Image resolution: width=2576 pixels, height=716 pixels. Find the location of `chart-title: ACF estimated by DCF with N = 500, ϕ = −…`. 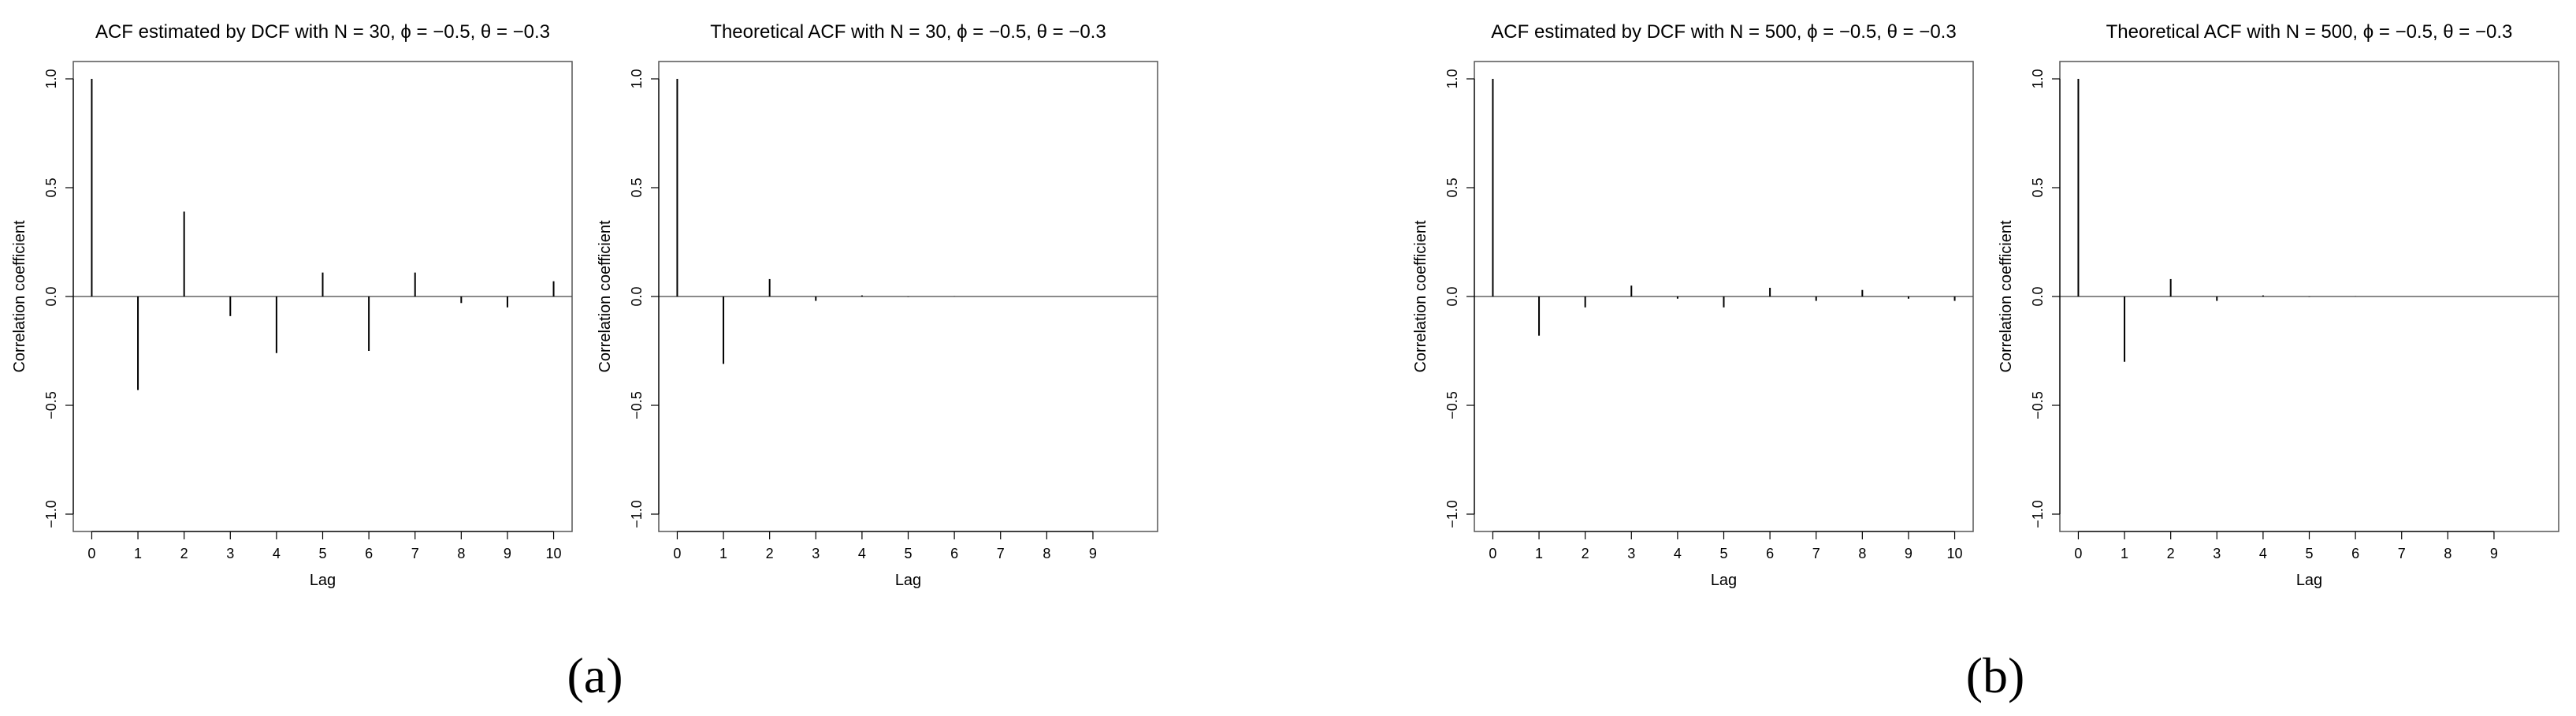

chart-title: ACF estimated by DCF with N = 500, ϕ = −… is located at coordinates (1723, 32).